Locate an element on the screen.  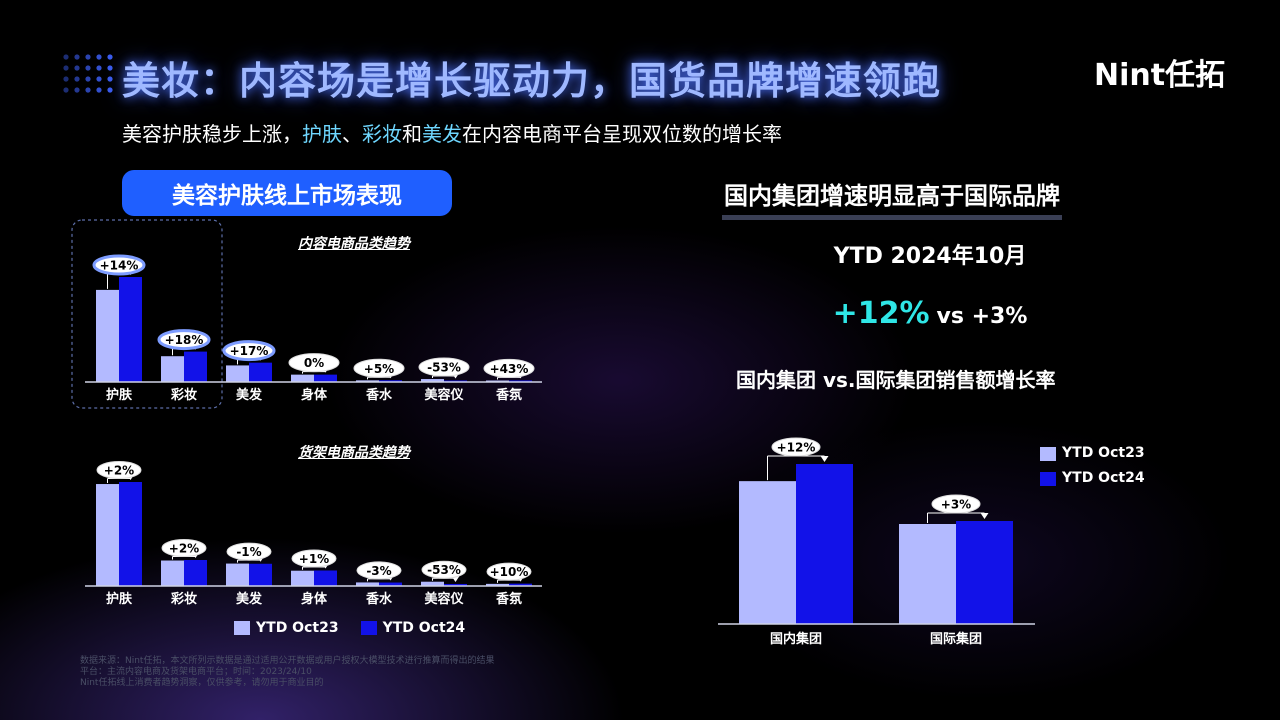
growth-label: +14% is located at coordinates (119, 266).